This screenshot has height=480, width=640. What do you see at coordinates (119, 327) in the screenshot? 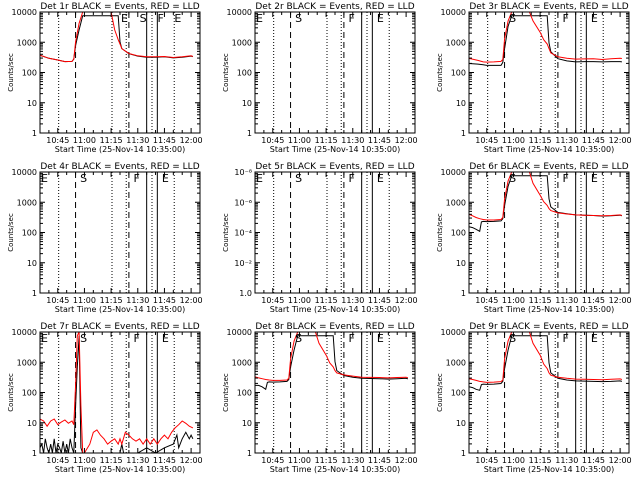
I see `panel-title: Det 7r BLACK = Events, RED = LLD` at bounding box center [119, 327].